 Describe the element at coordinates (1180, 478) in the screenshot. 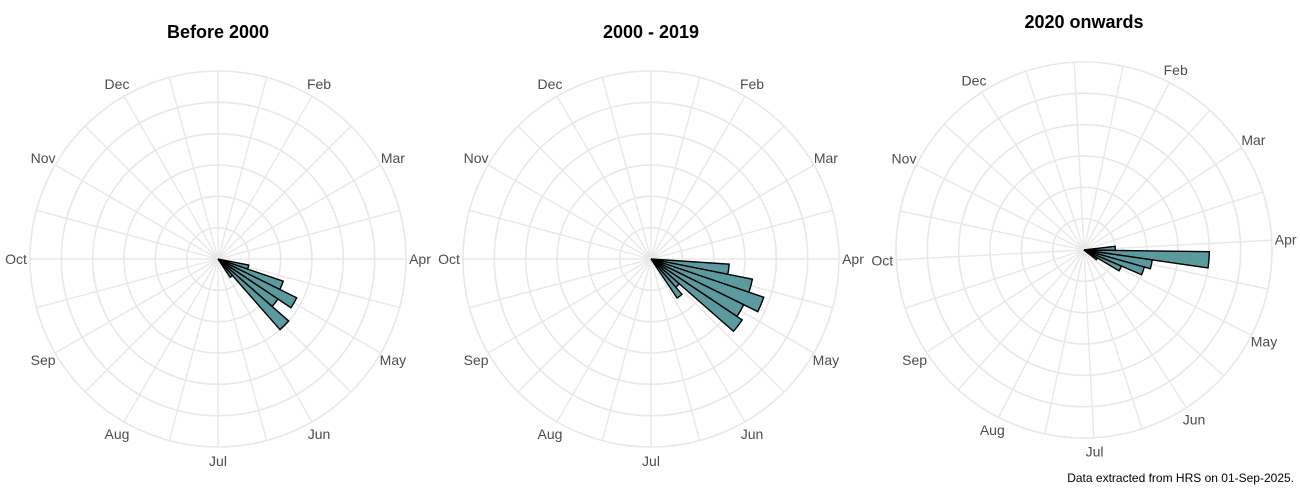

I see `data-source-caption: Data extracted from HRS on 01-Sep-2025.` at that location.